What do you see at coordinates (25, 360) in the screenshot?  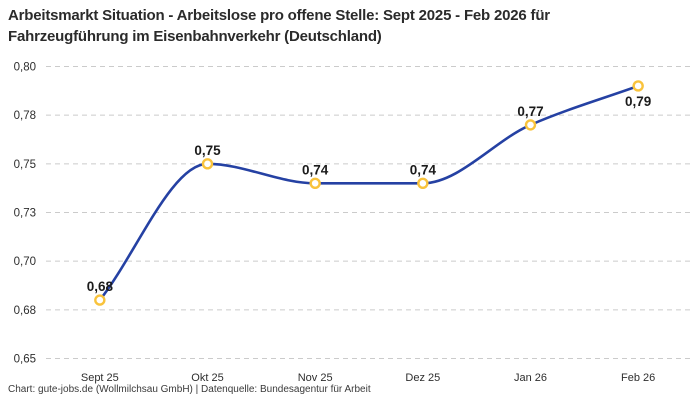 I see `y-tick-label: 0,65` at bounding box center [25, 360].